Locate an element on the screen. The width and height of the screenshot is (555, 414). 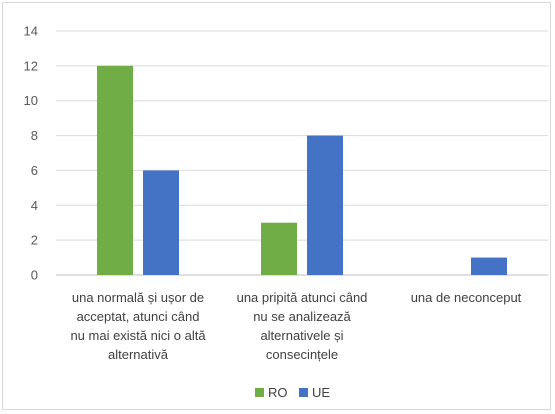
x-category-label-line: acceptat, atunci când is located at coordinates (138, 316).